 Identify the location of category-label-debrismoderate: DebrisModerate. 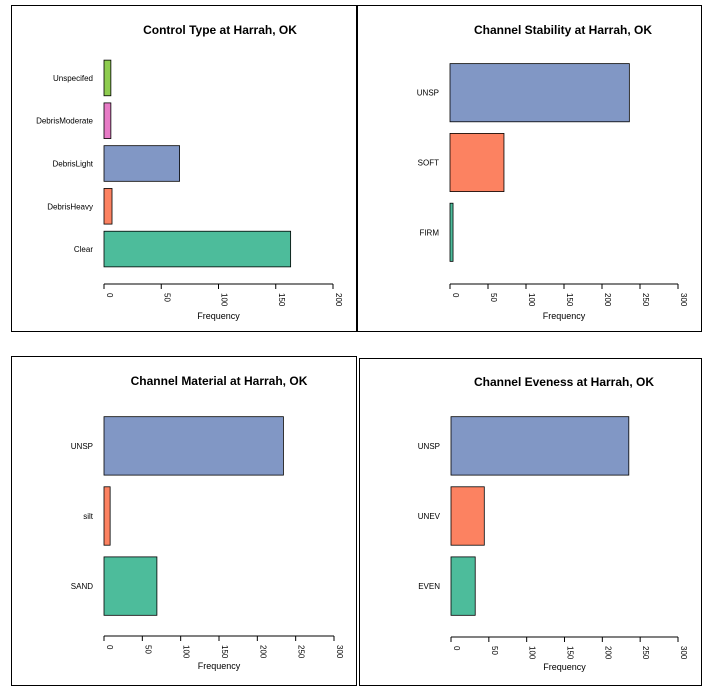
(64, 121).